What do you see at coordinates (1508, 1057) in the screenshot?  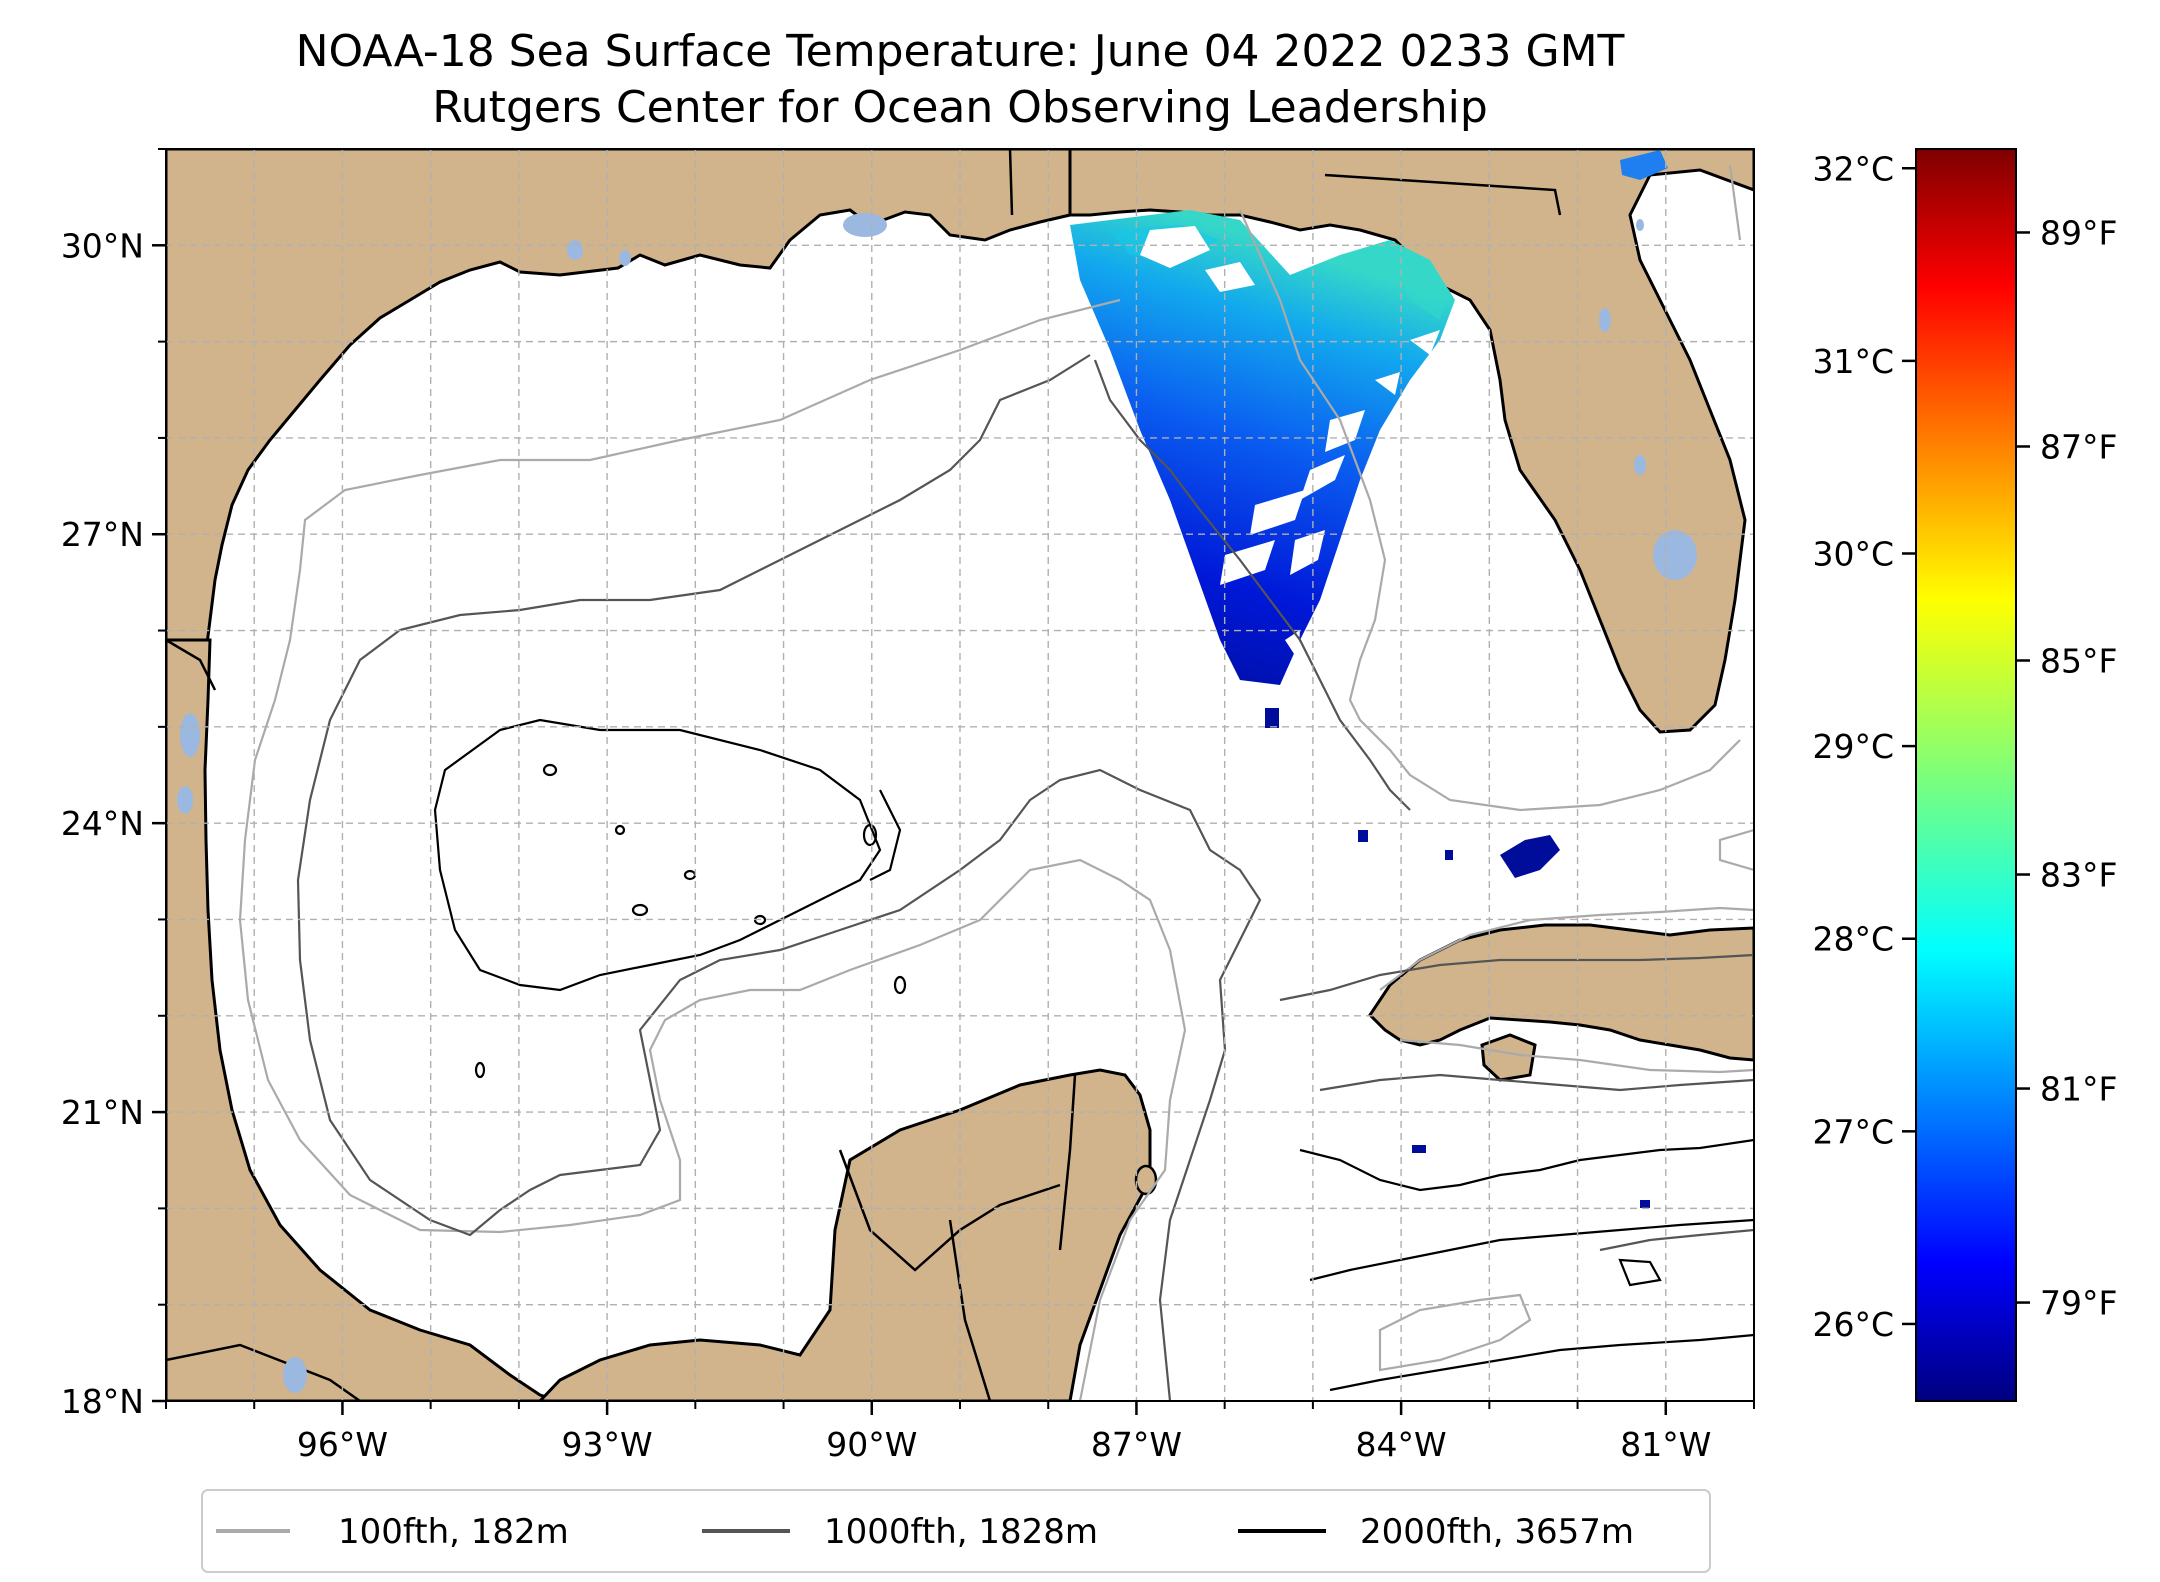 I see `land-isla-juventud` at bounding box center [1508, 1057].